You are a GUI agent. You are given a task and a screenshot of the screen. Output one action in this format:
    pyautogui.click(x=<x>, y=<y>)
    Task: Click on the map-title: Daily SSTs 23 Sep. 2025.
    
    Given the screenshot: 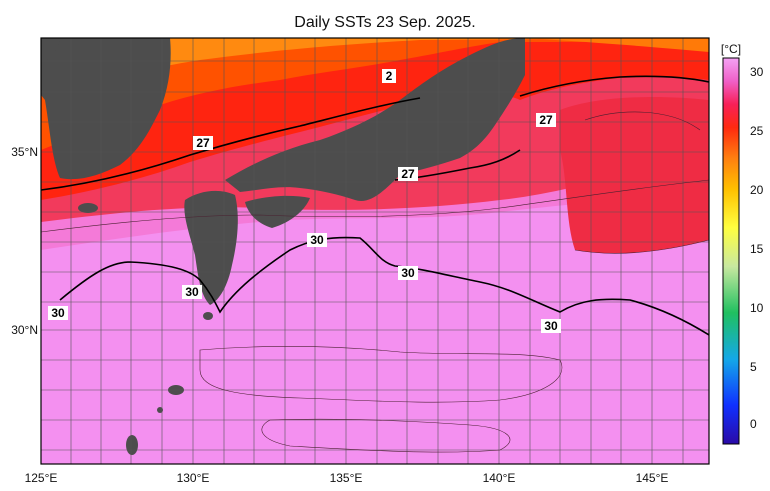 What is the action you would take?
    pyautogui.click(x=385, y=22)
    